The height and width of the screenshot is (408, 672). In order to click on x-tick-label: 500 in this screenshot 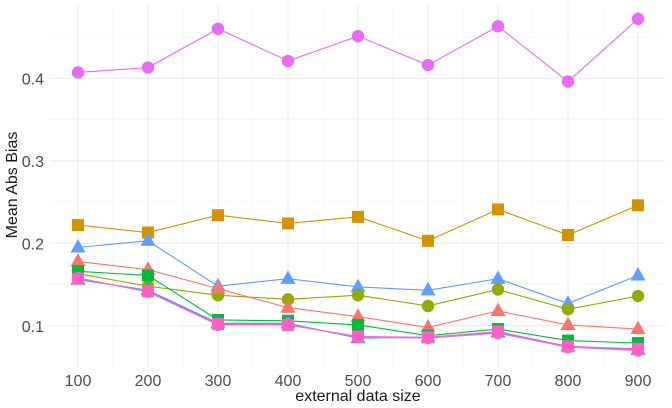, I will do `click(358, 381)`.